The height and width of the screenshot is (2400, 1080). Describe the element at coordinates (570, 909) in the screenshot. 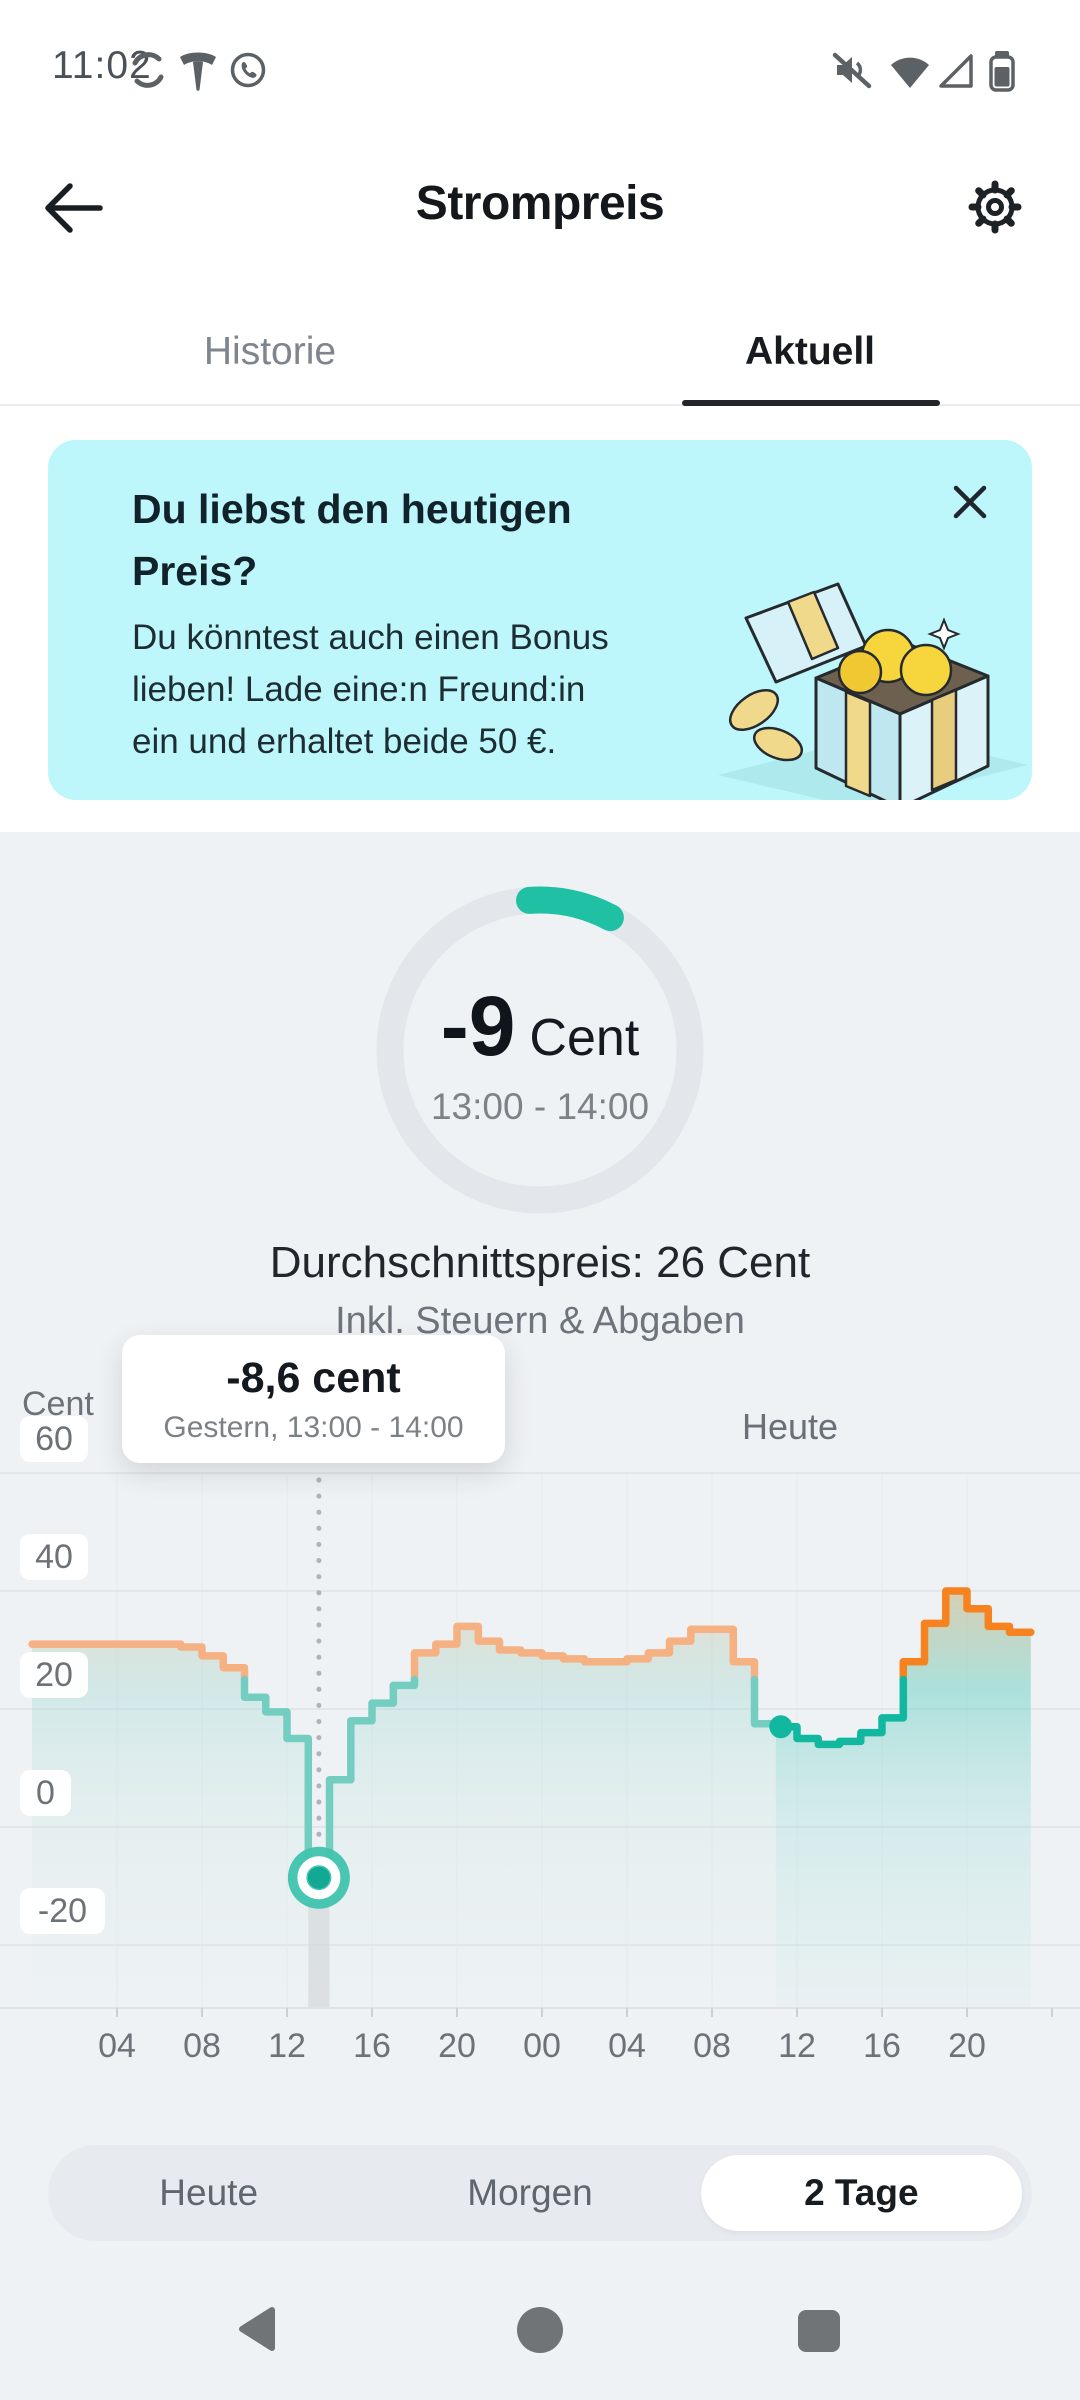

I see `gauge-progress` at that location.